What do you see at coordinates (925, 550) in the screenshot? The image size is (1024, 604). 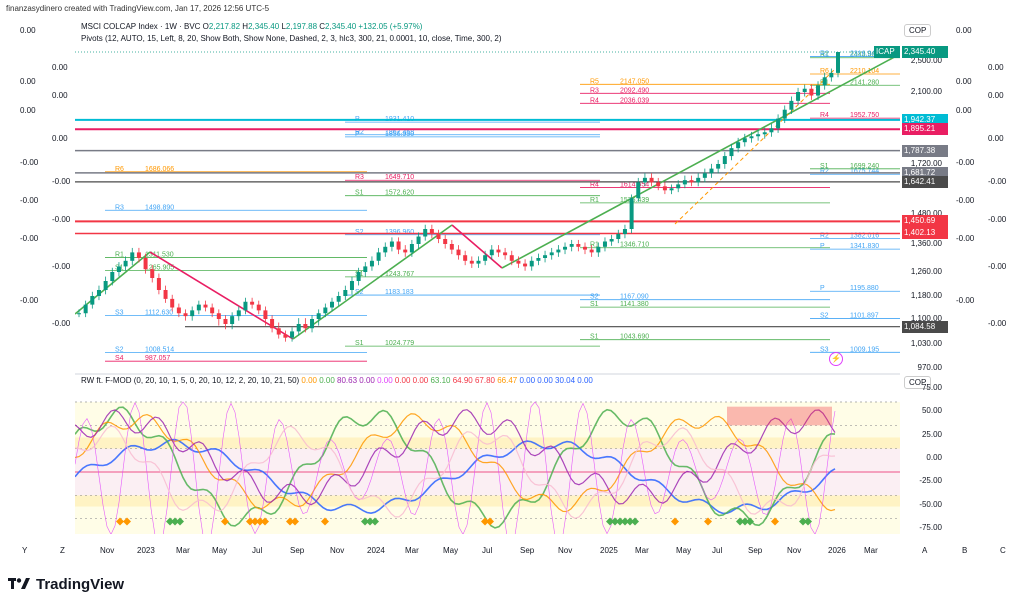 I see `time-axis-label: A` at bounding box center [925, 550].